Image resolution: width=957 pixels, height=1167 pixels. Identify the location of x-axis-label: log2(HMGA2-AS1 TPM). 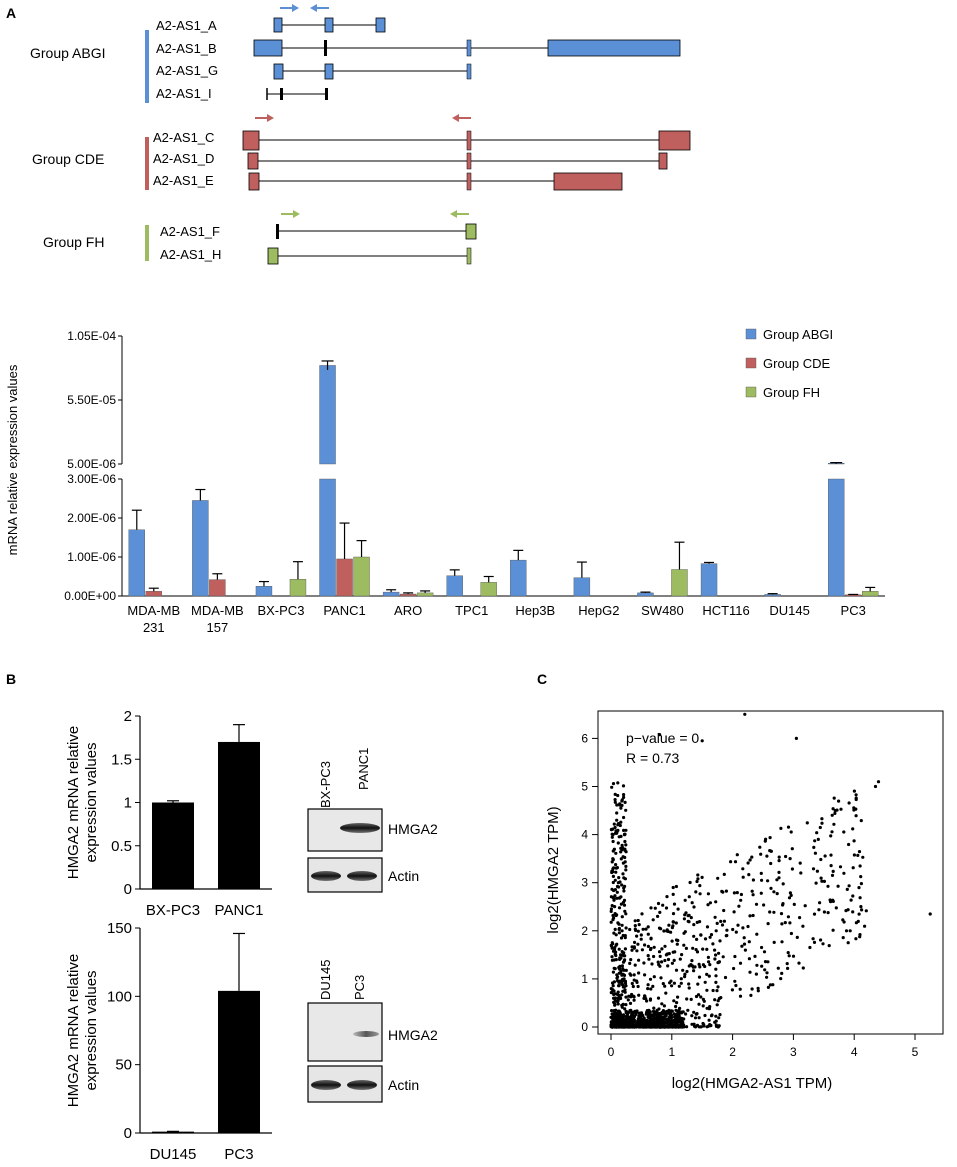
(752, 1083).